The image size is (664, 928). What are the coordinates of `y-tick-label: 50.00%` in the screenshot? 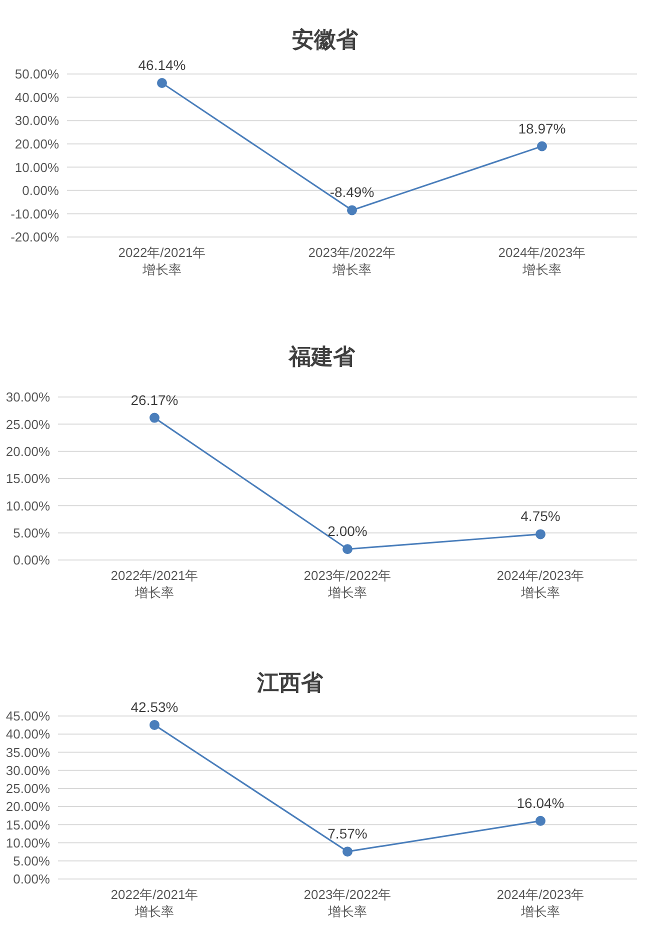 It's located at (37, 74).